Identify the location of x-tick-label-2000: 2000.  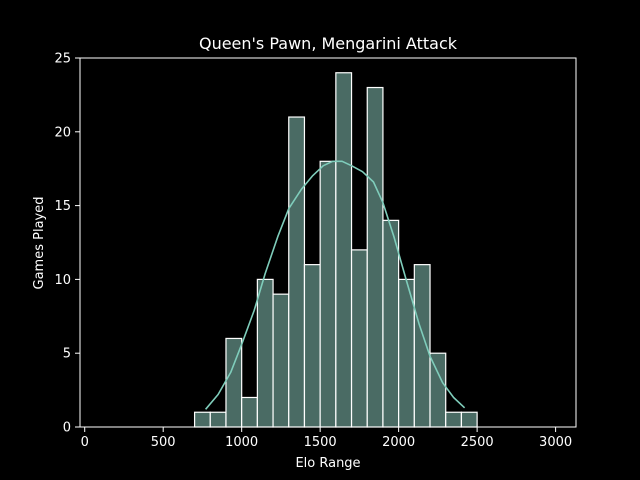
(398, 442).